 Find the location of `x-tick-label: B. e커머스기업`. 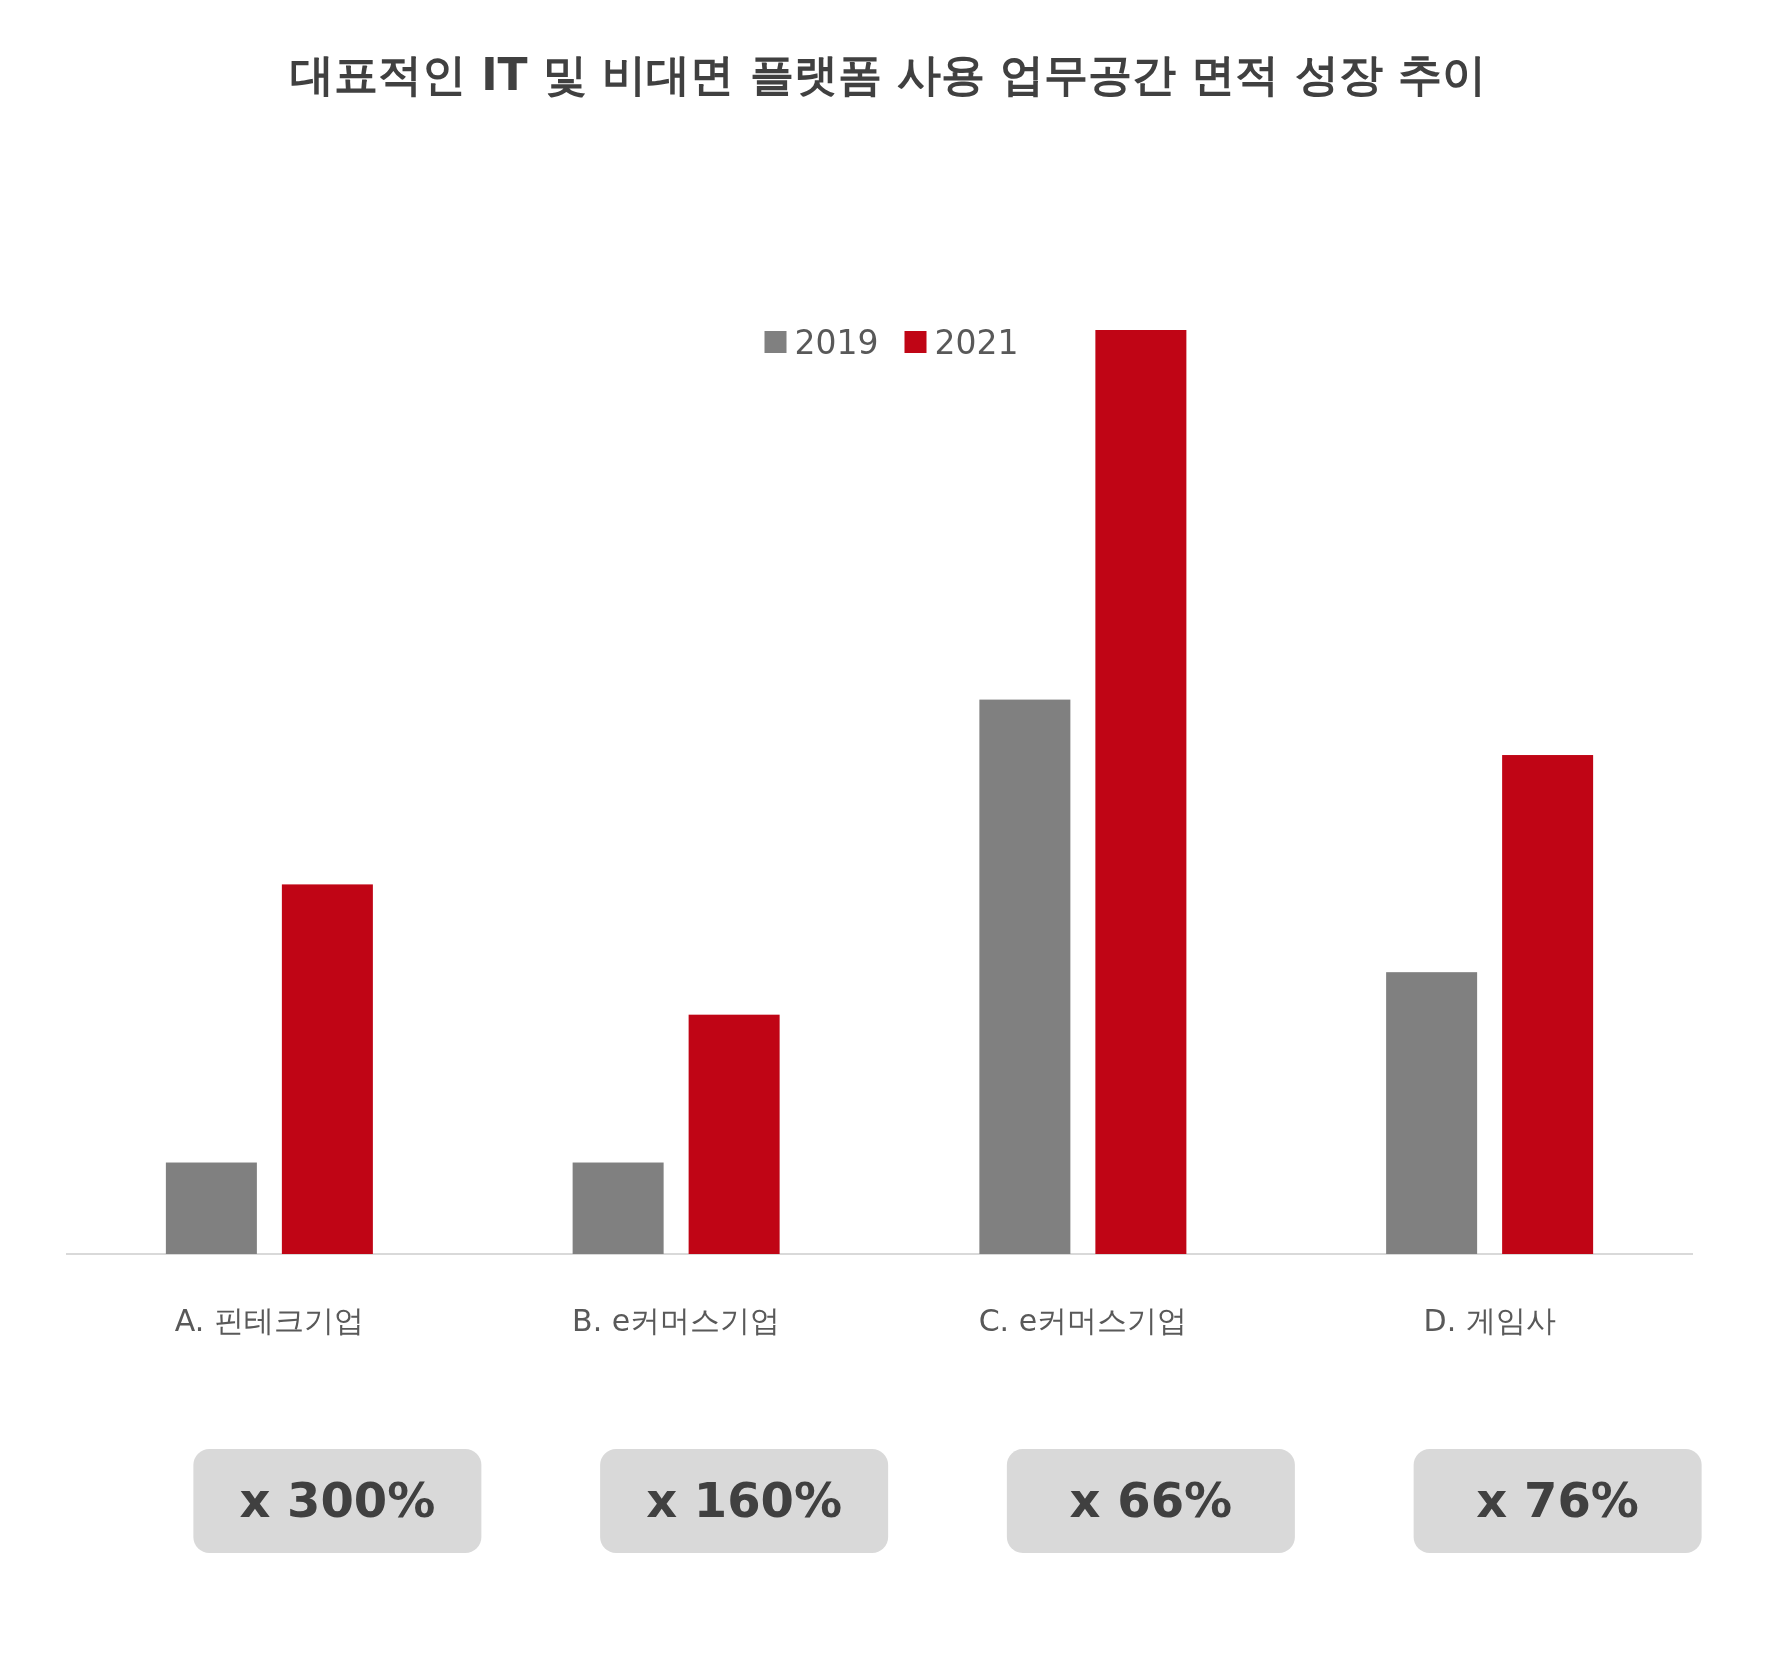

x-tick-label: B. e커머스기업 is located at coordinates (676, 1320).